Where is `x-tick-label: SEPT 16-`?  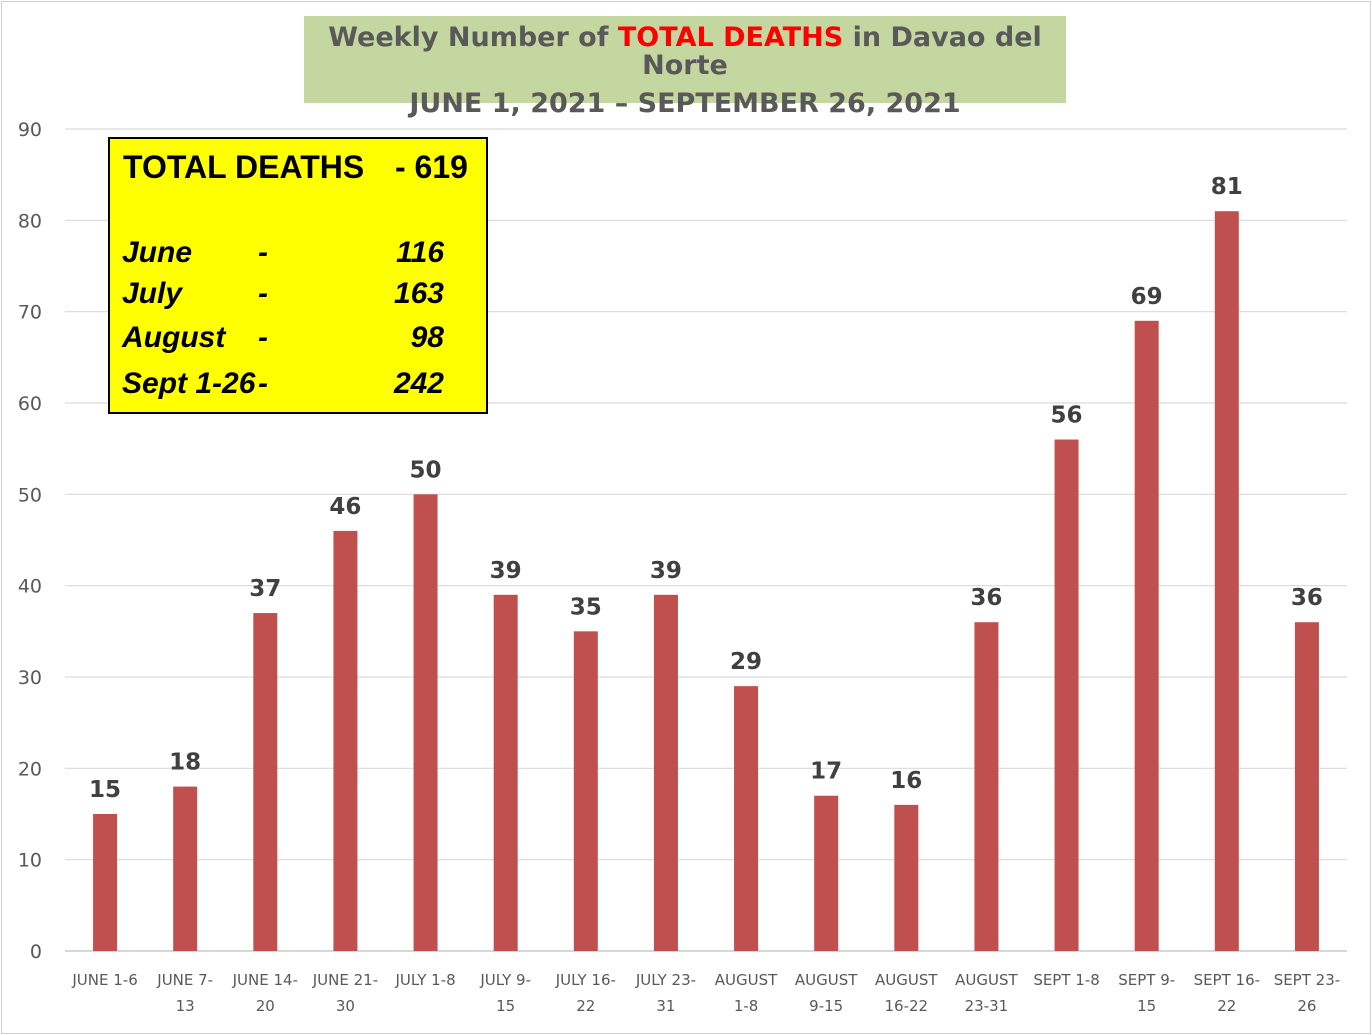 x-tick-label: SEPT 16- is located at coordinates (1227, 980).